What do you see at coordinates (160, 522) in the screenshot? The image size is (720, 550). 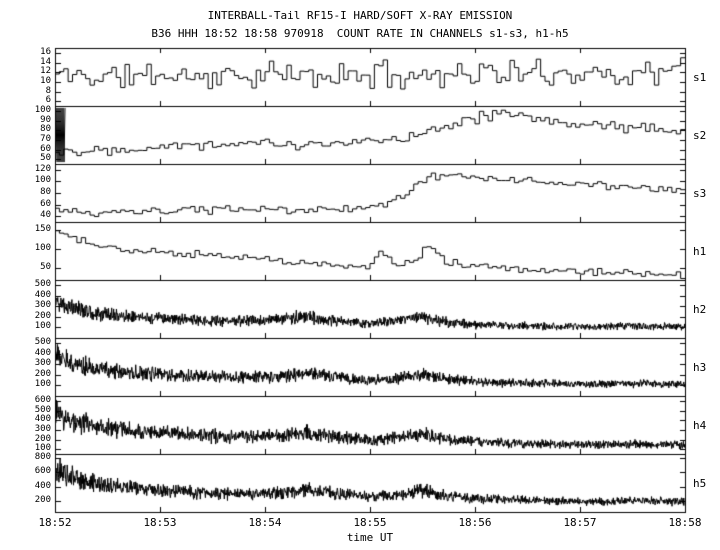 I see `x-tick-label: 18:53` at bounding box center [160, 522].